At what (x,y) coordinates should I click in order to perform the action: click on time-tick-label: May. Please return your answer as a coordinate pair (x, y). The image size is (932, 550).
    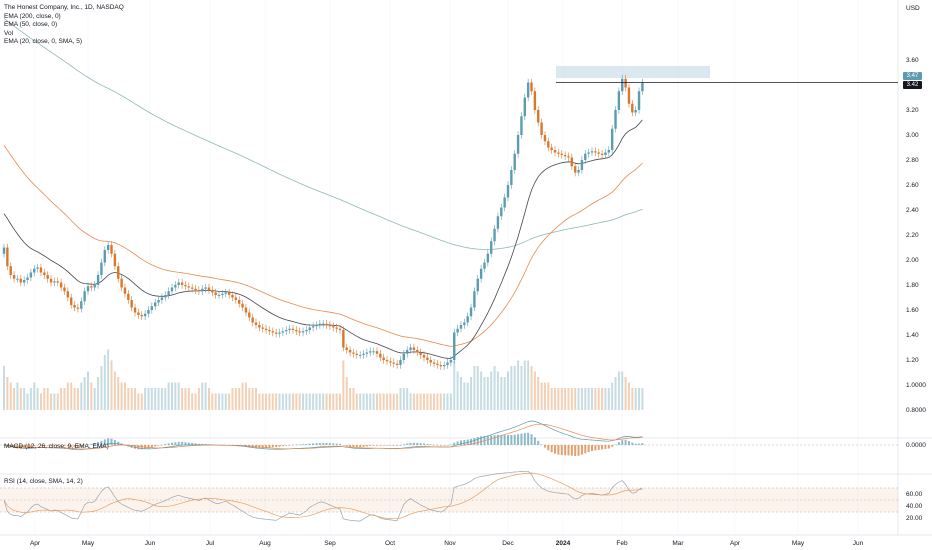
    Looking at the image, I should click on (798, 543).